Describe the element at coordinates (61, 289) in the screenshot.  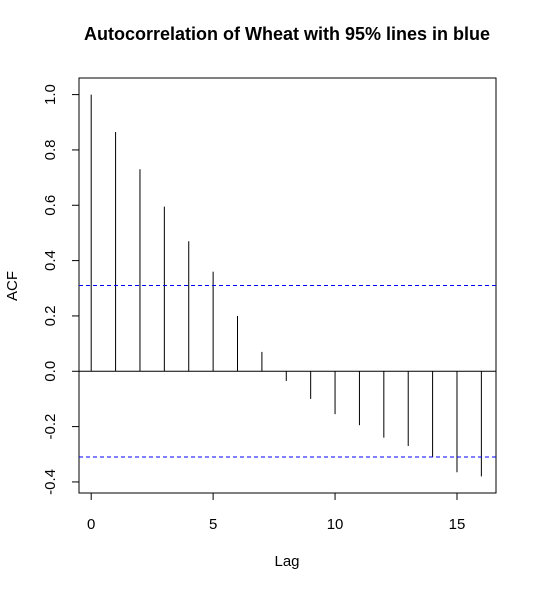
I see `y-axis: -0.4 -0.2 0.0 0.2 0.4 0.6 0.8 1.0` at that location.